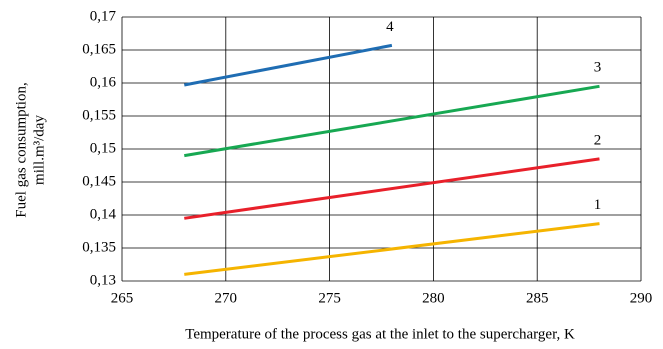 The image size is (663, 349). Describe the element at coordinates (99, 181) in the screenshot. I see `y-tick-label: 0,145` at that location.